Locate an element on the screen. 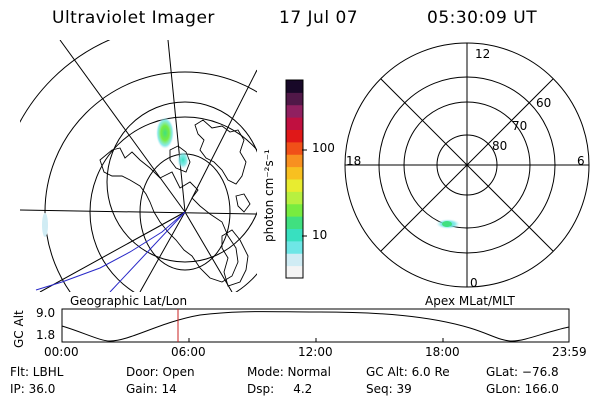  mlat-label-70: 70 is located at coordinates (520, 126).